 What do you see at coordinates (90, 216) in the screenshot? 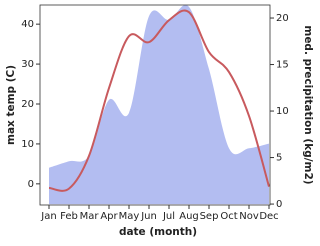
I see `x-tick-label: Mar` at bounding box center [90, 216].